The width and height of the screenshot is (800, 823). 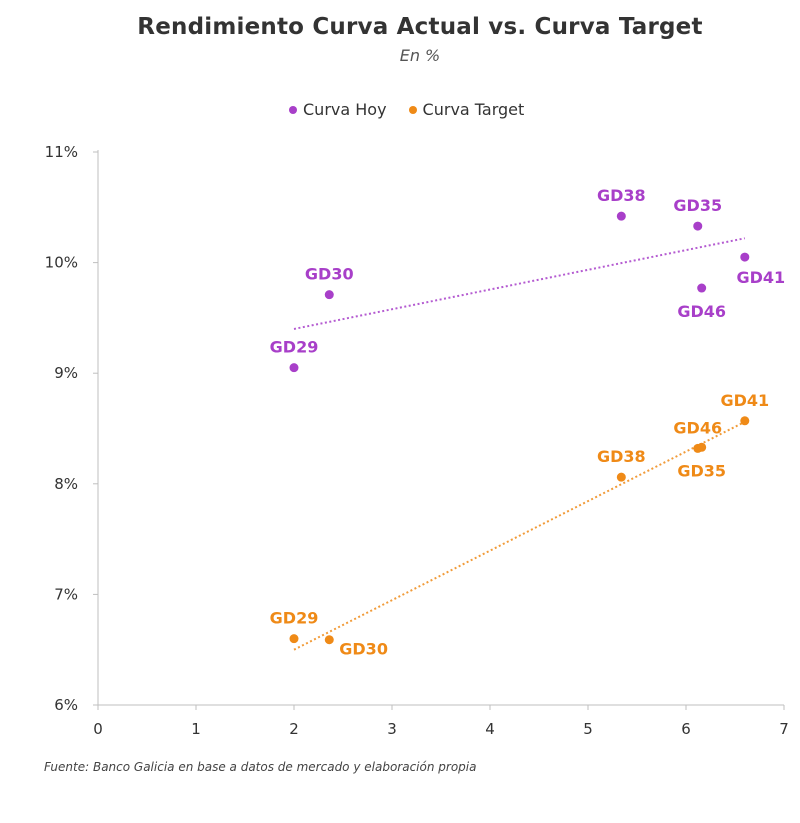 I want to click on data-point-curva-target-gd38, so click(x=621, y=477).